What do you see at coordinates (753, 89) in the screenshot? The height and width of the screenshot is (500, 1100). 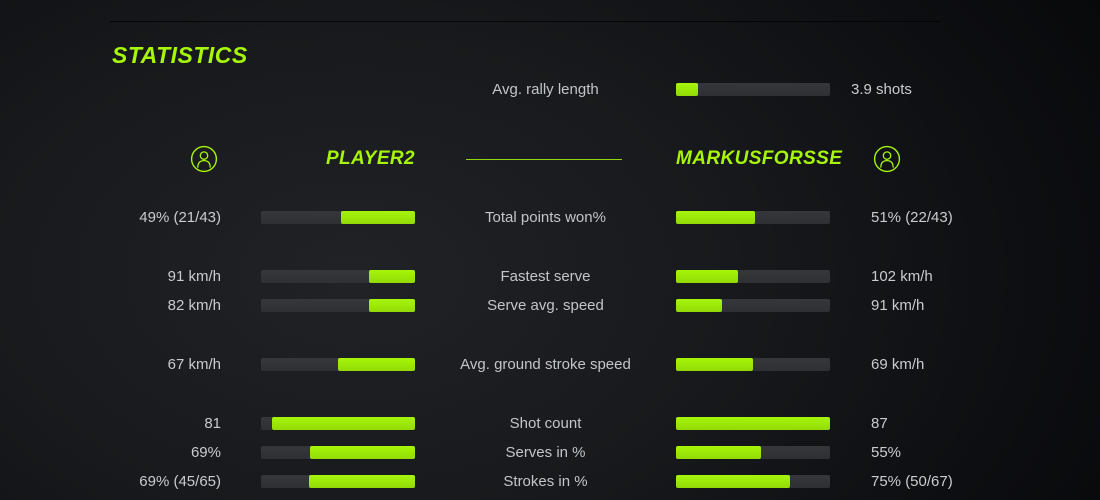 I see `rally-length-bar` at bounding box center [753, 89].